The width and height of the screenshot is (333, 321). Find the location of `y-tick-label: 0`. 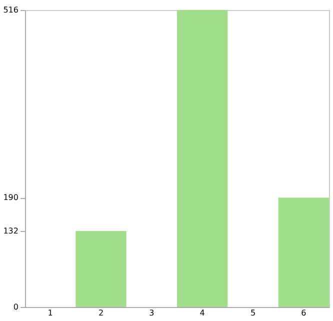

y-tick-label: 0 is located at coordinates (15, 307).